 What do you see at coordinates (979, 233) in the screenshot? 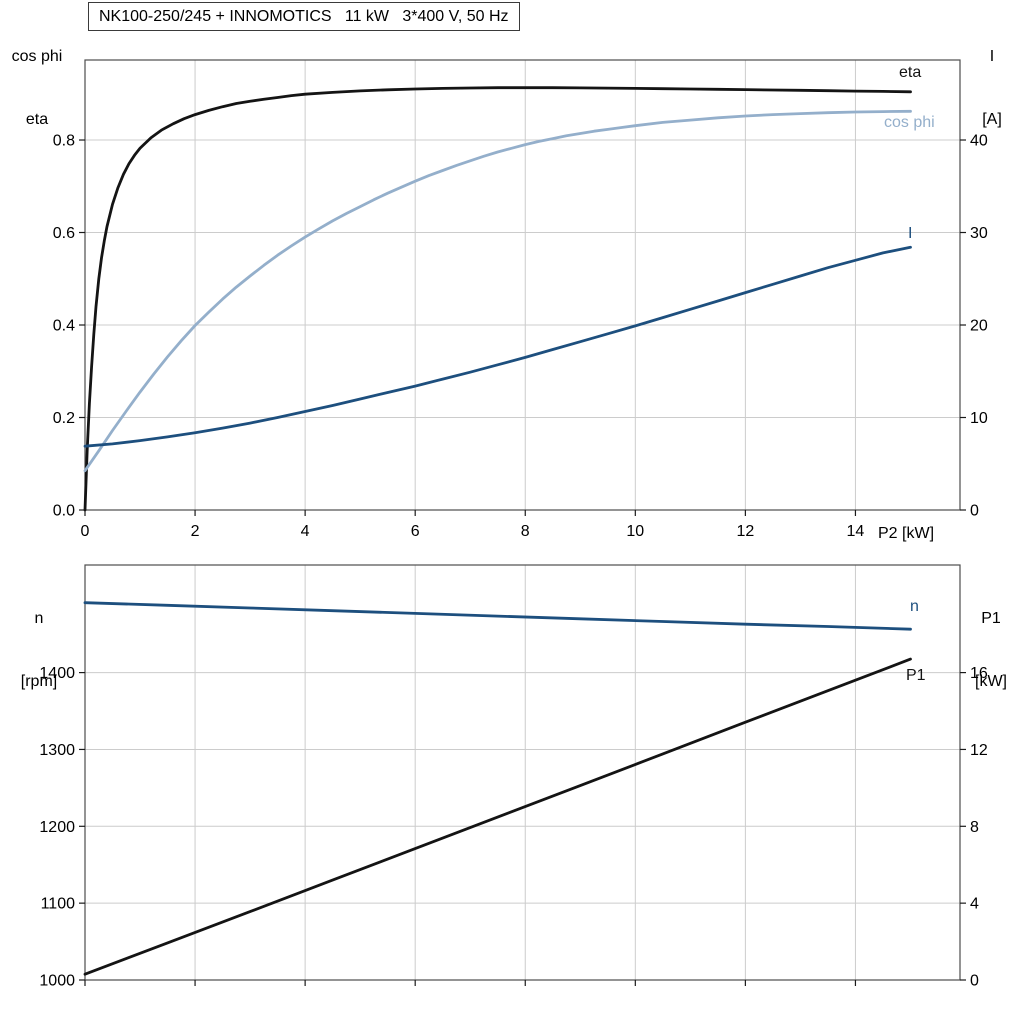
I see `svg-text: 30` at bounding box center [979, 233].